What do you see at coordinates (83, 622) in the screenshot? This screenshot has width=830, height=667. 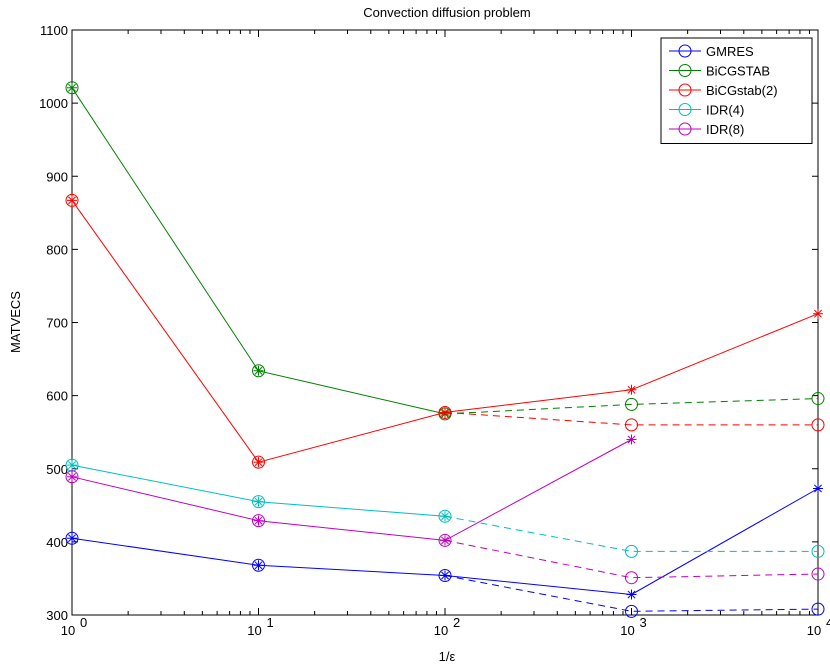 I see `x-tick-exponent: 0` at bounding box center [83, 622].